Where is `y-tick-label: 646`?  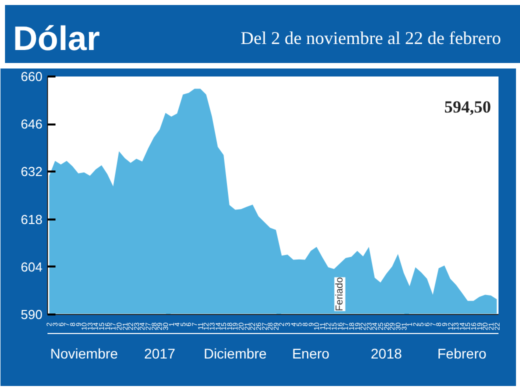
y-tick-label: 646 is located at coordinates (31, 124).